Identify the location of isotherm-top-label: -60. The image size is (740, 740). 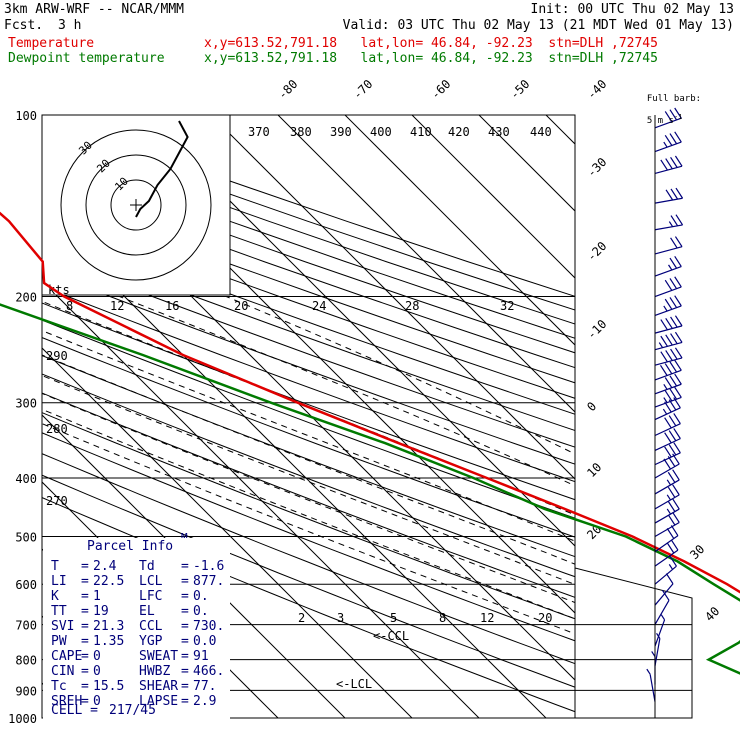
(440, 89).